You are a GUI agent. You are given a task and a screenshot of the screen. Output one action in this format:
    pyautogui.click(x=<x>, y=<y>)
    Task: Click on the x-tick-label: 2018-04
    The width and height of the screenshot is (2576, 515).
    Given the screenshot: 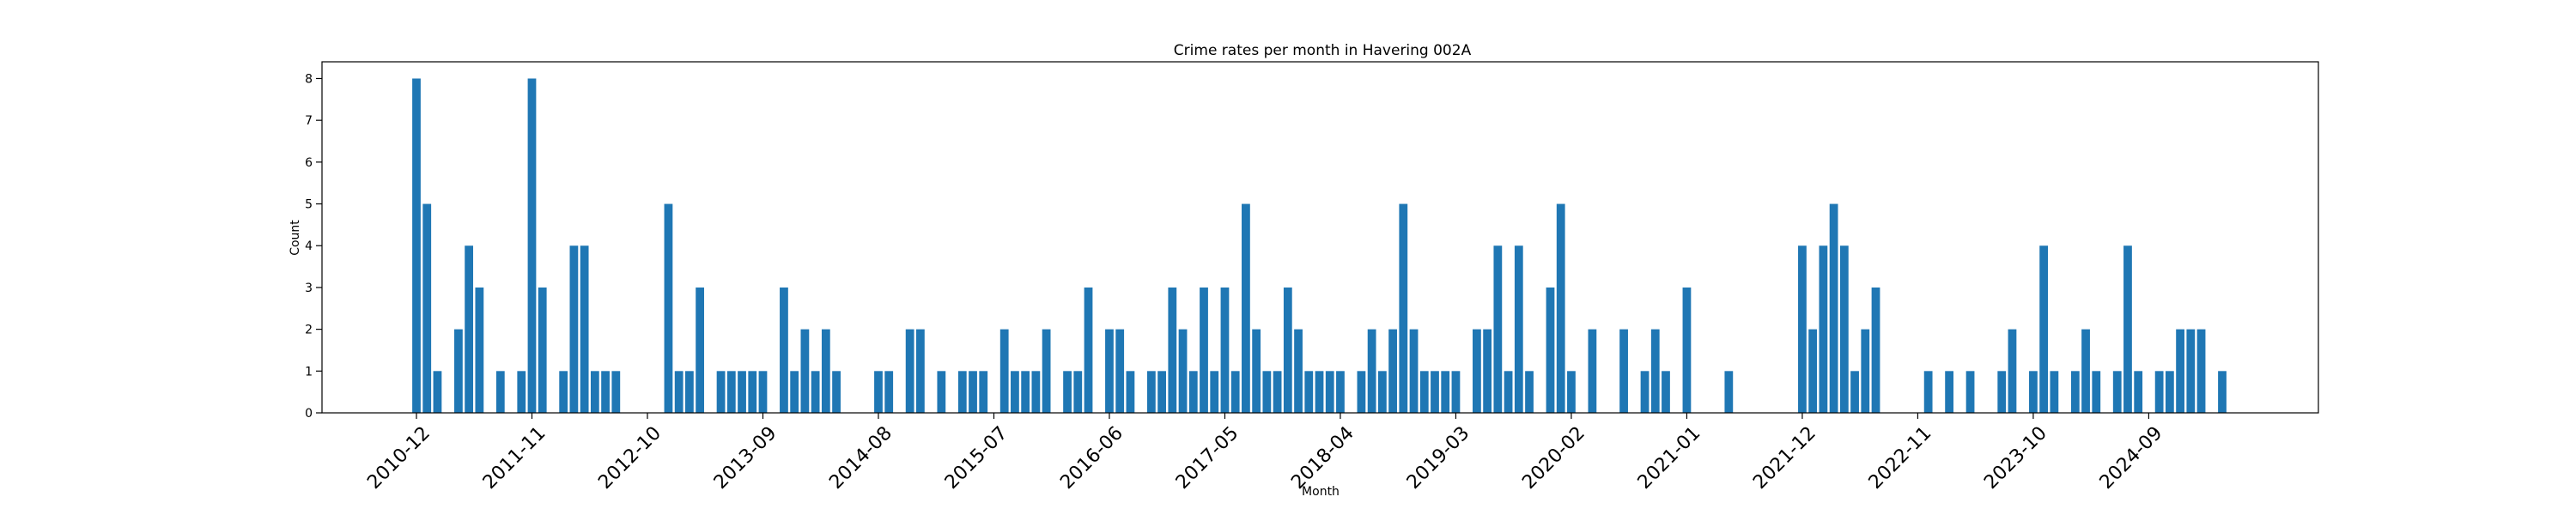 What is the action you would take?
    pyautogui.click(x=1323, y=458)
    